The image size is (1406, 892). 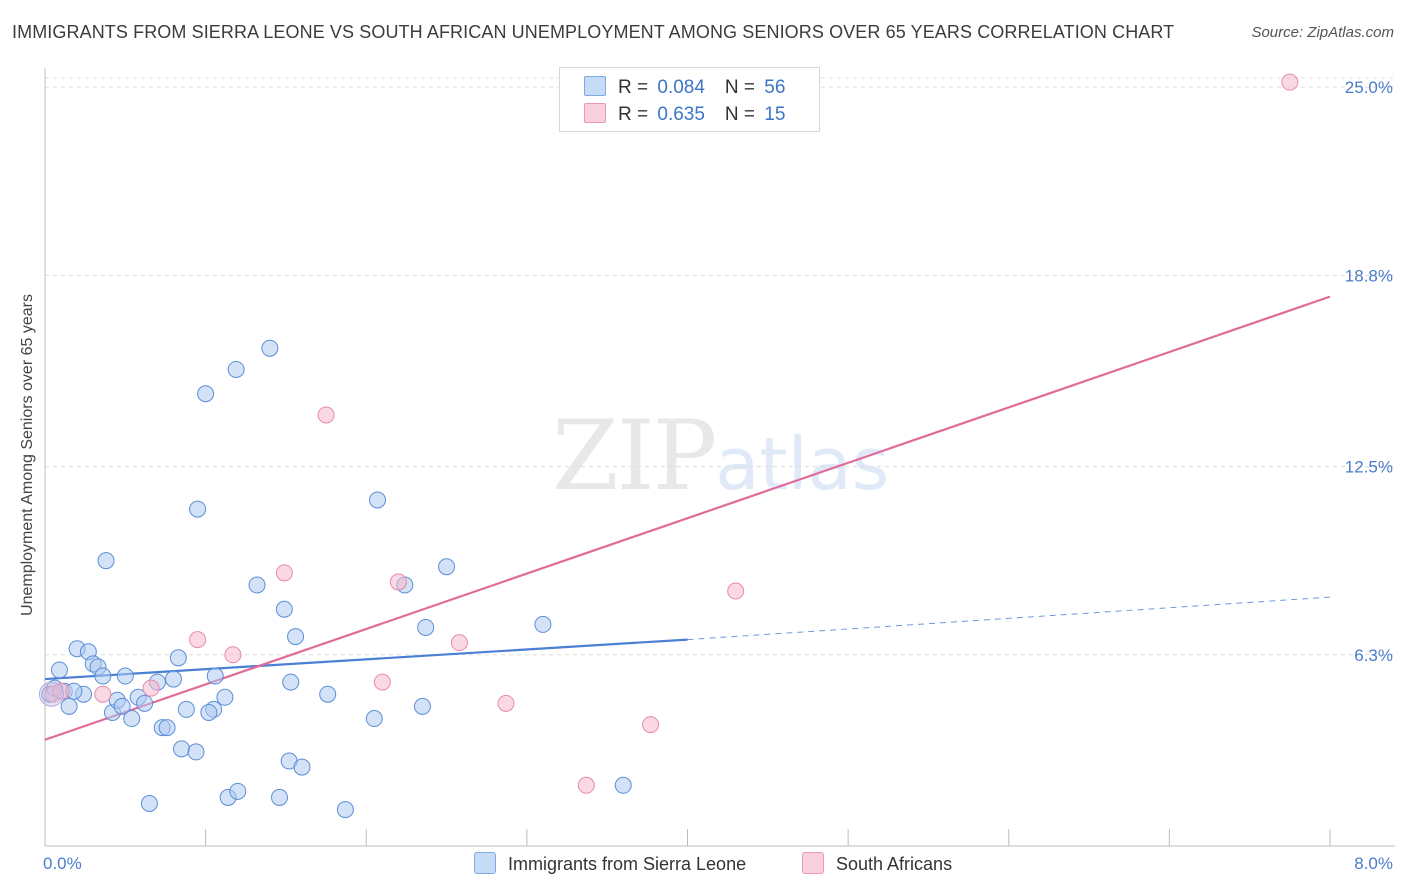 I want to click on watermark: ZIPatlas, so click(x=720, y=456).